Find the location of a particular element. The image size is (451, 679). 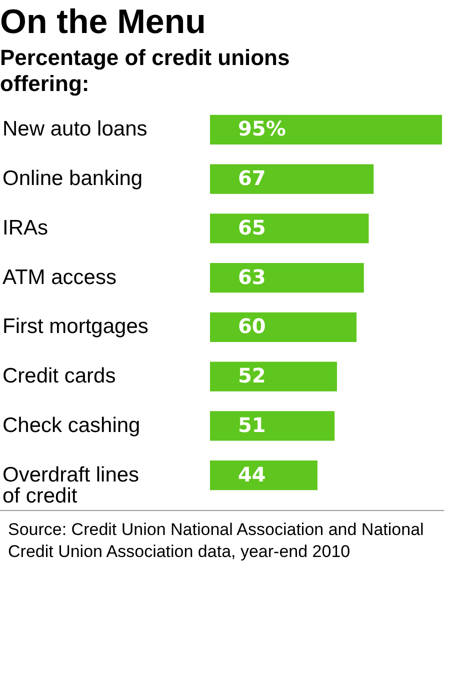

y-tick-label: ATM access is located at coordinates (59, 277).